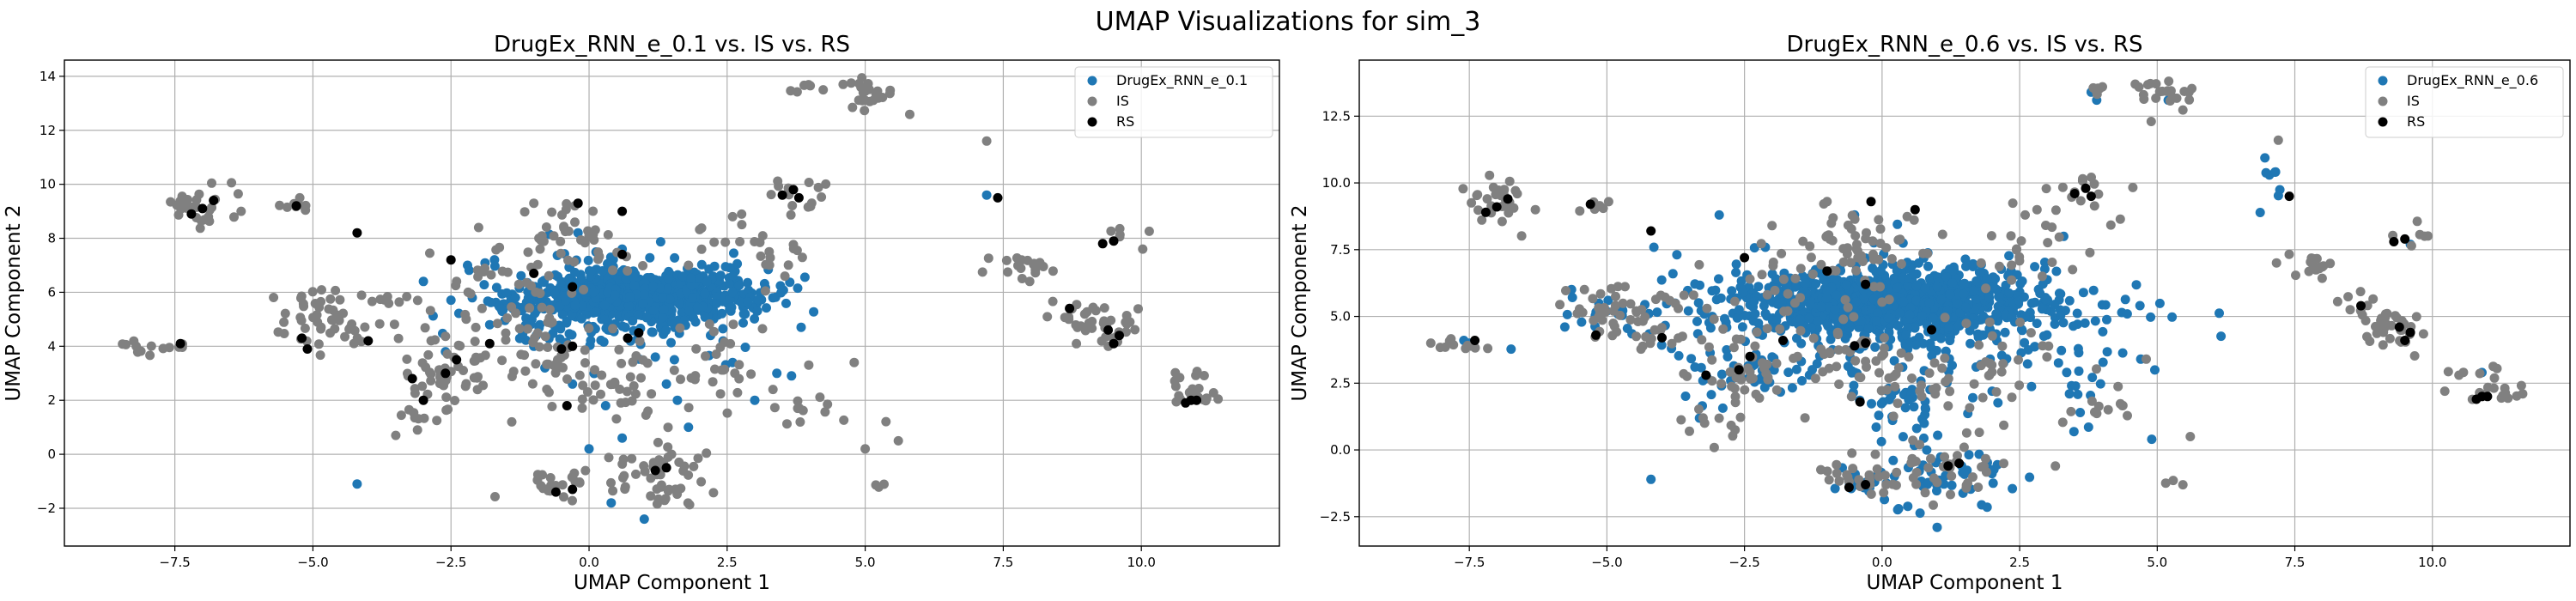 The image size is (2576, 601). Describe the element at coordinates (1341, 317) in the screenshot. I see `y-tick-label: 5.0` at that location.